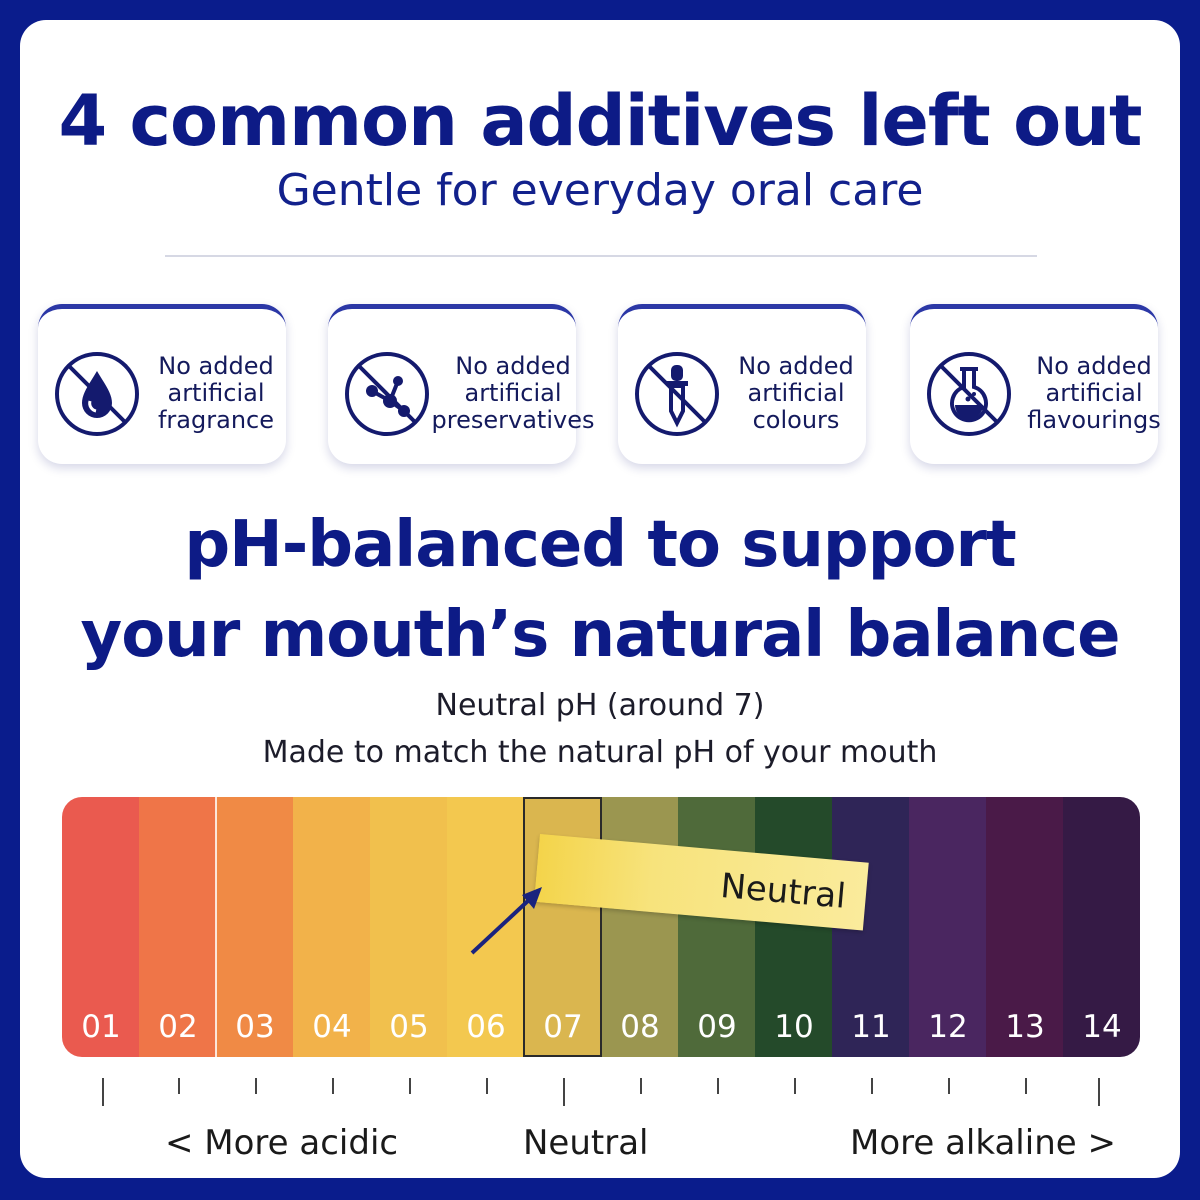 The width and height of the screenshot is (1200, 1200). Describe the element at coordinates (640, 1027) in the screenshot. I see `ph-segment-number: 08` at that location.